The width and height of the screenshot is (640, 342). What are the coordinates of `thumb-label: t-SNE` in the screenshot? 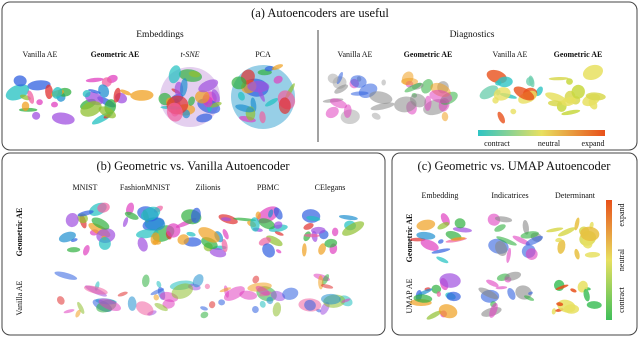 It's located at (189, 54).